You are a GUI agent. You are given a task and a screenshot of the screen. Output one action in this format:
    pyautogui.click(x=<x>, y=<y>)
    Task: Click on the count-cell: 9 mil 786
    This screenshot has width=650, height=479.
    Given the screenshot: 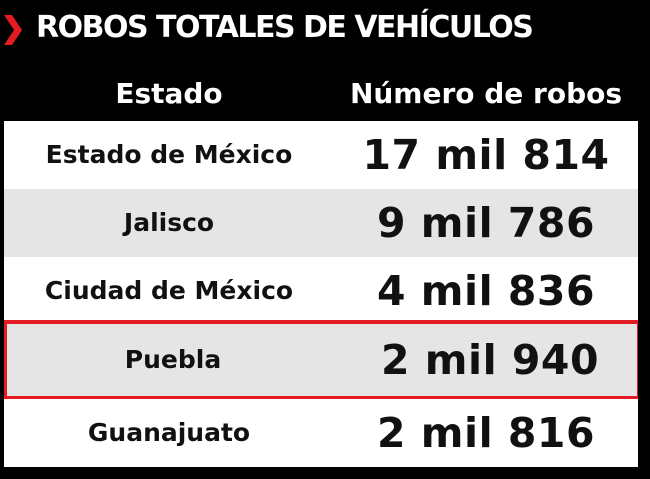 What is the action you would take?
    pyautogui.click(x=486, y=223)
    